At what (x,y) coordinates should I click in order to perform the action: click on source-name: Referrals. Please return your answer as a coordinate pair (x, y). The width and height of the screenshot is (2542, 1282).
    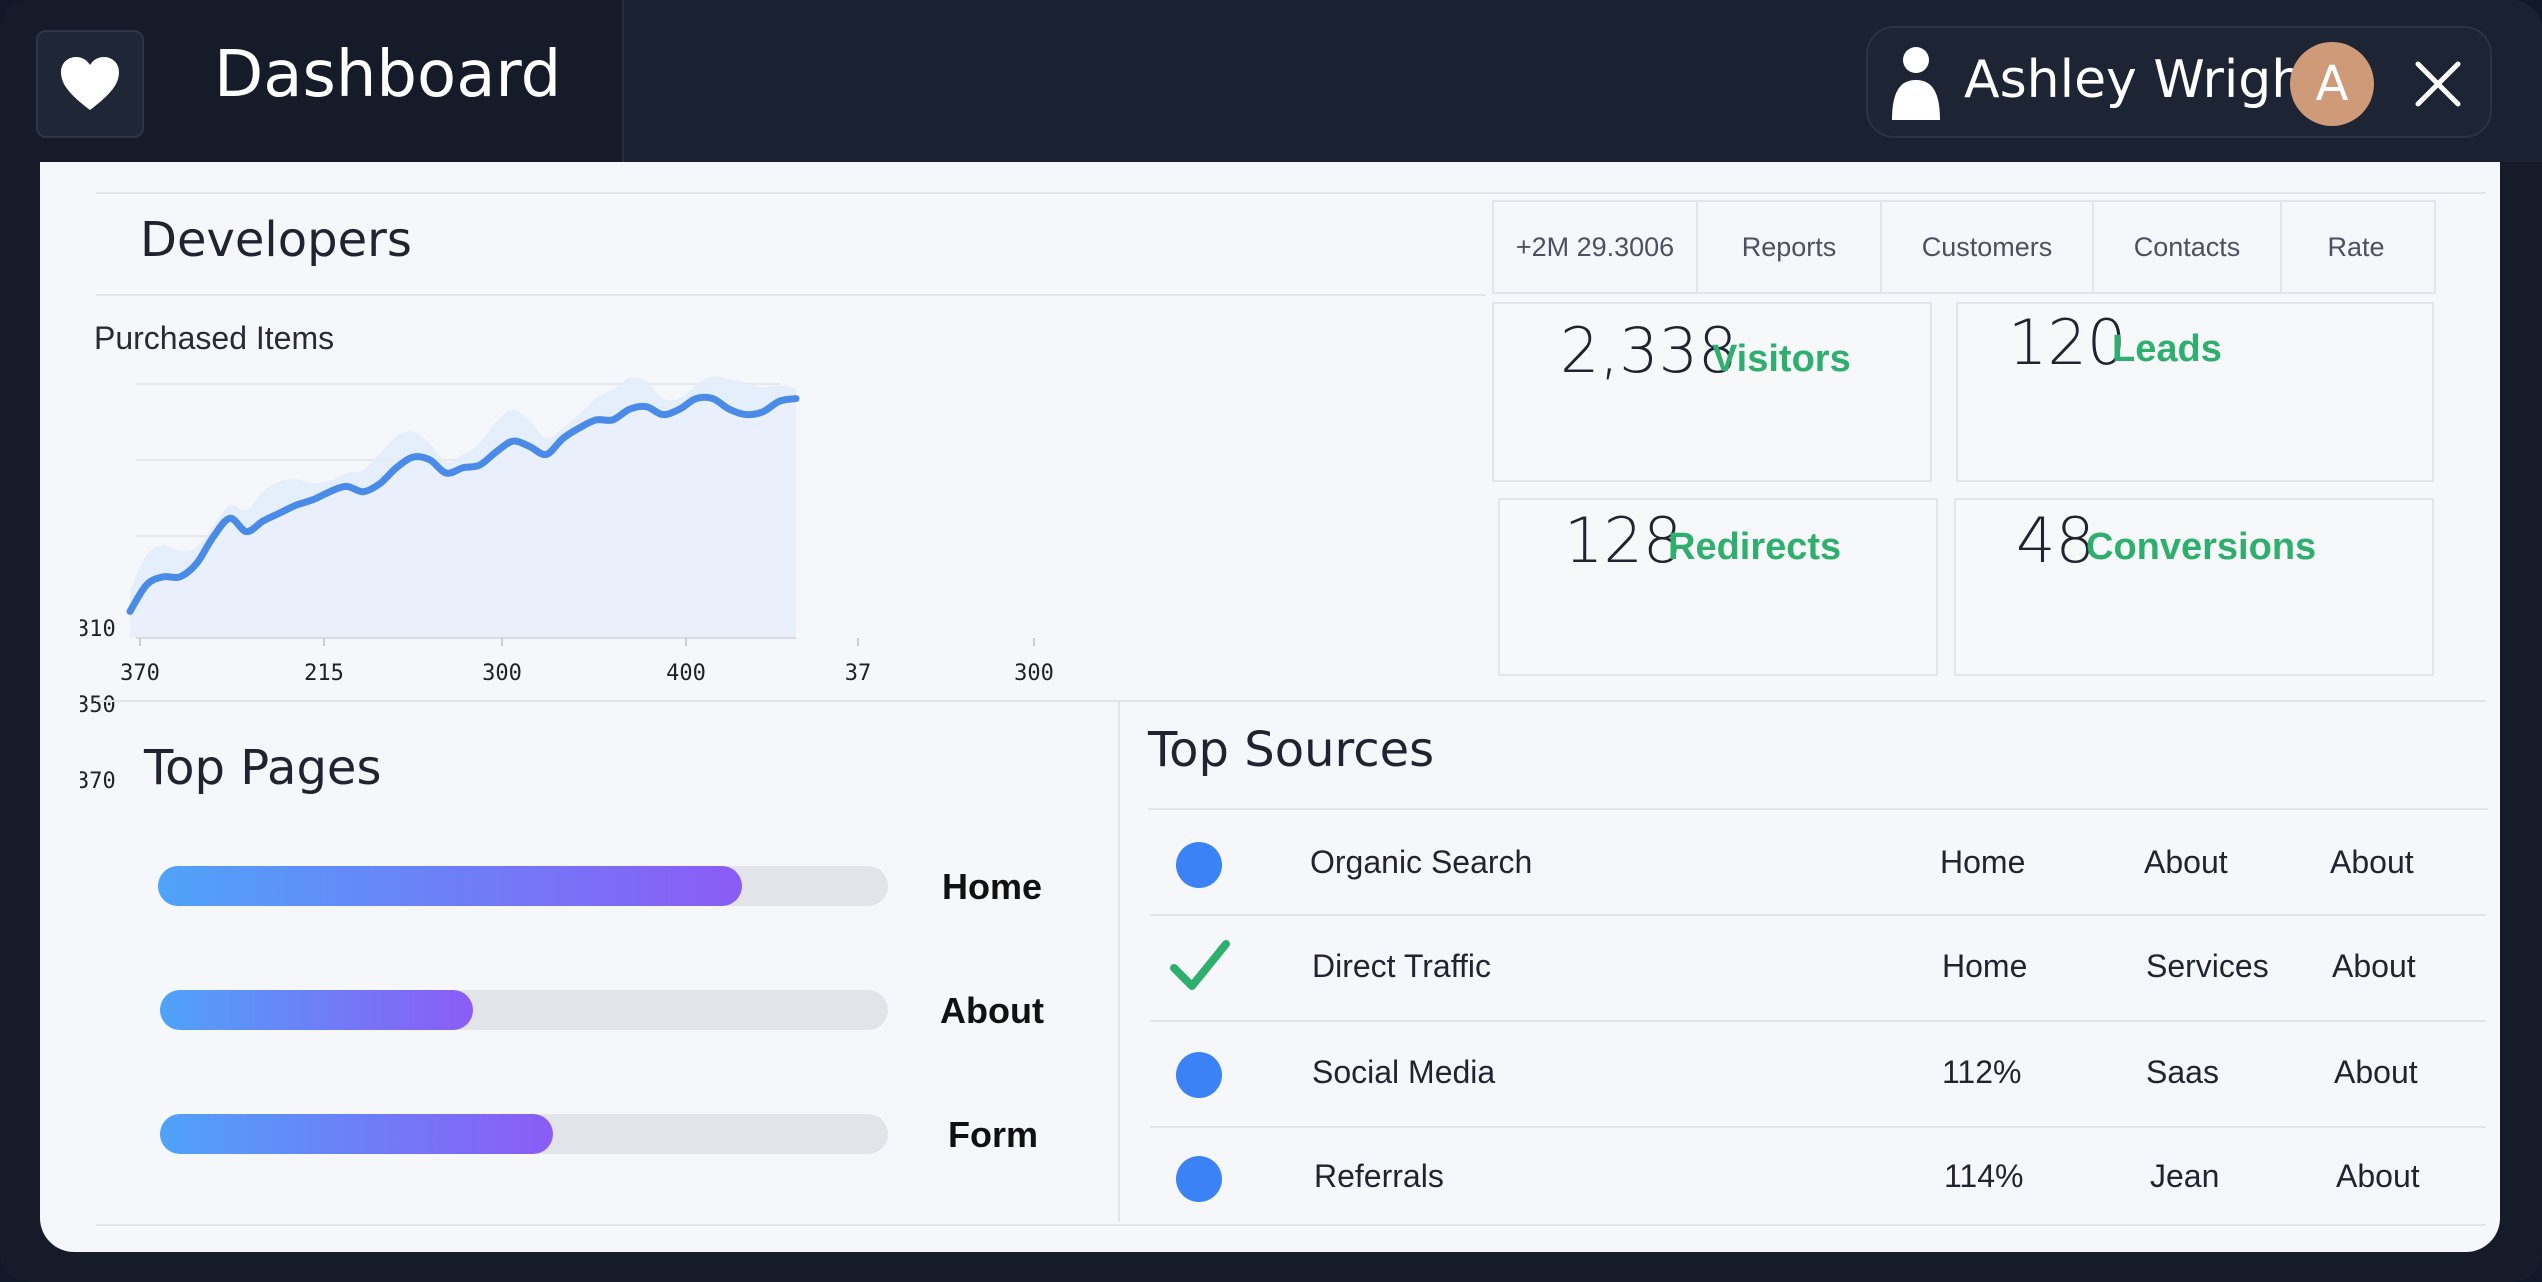
    Looking at the image, I should click on (1379, 1176).